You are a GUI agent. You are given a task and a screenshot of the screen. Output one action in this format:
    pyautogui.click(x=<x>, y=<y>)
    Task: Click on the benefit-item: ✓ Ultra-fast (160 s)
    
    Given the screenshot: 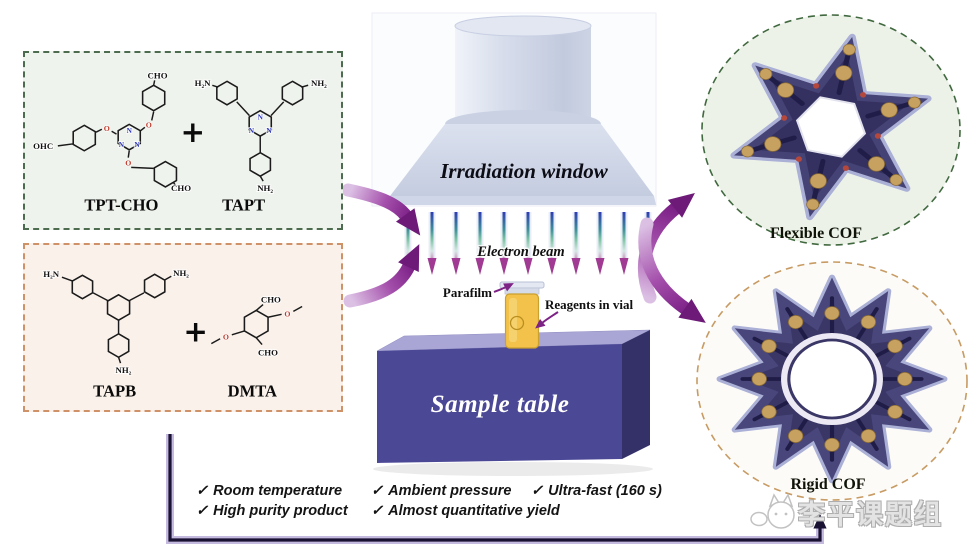 What is the action you would take?
    pyautogui.click(x=596, y=491)
    